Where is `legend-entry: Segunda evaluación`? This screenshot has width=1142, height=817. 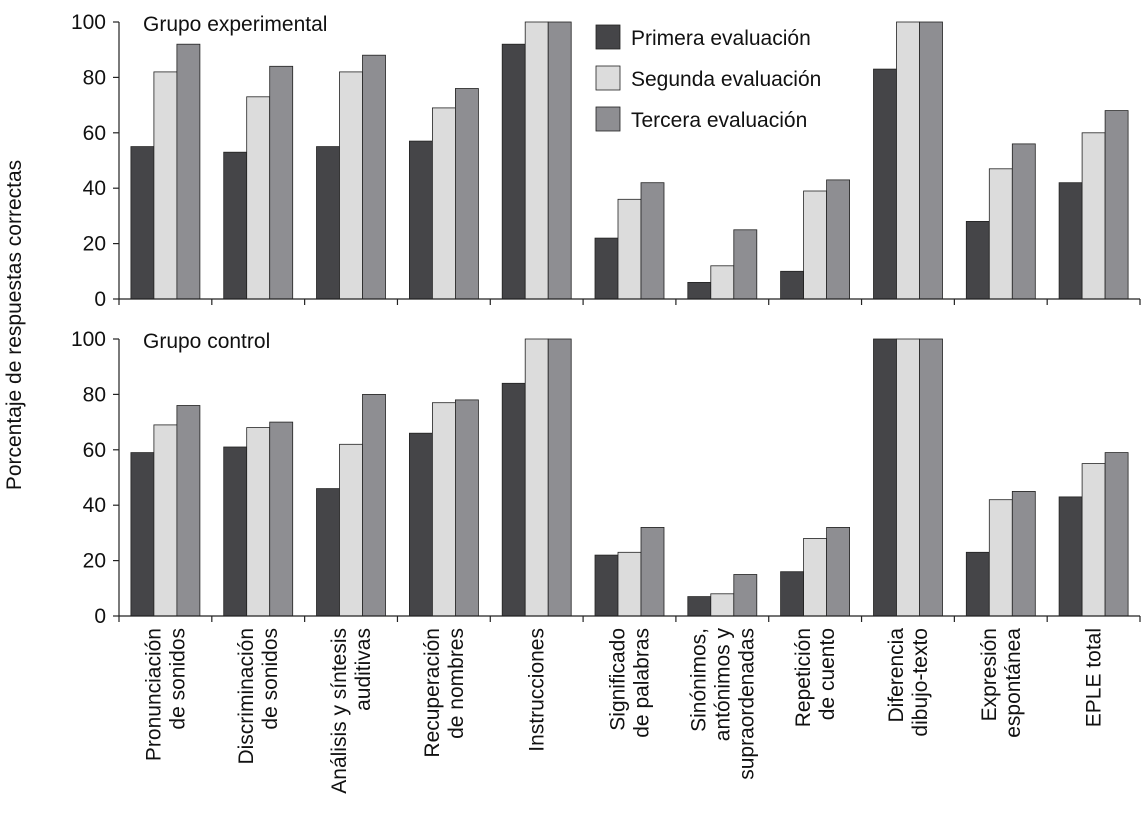
legend-entry: Segunda evaluación is located at coordinates (726, 79).